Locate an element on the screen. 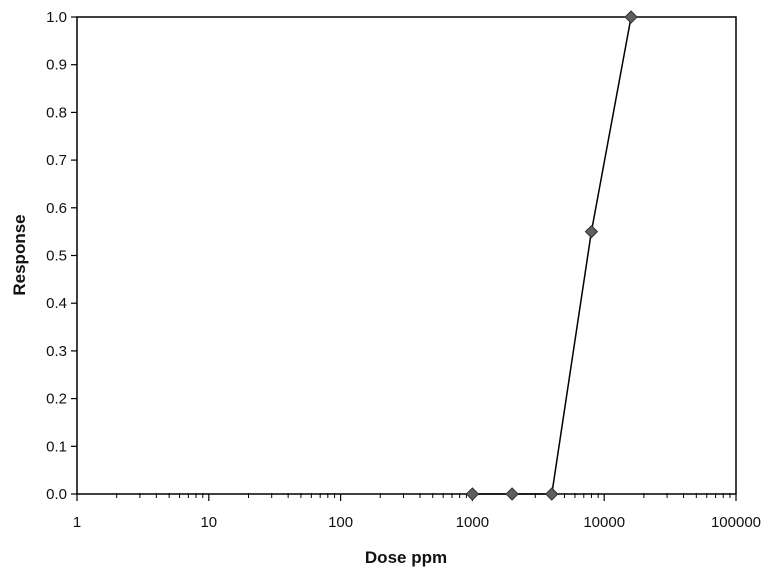  x-tick-label: 10000 is located at coordinates (604, 522).